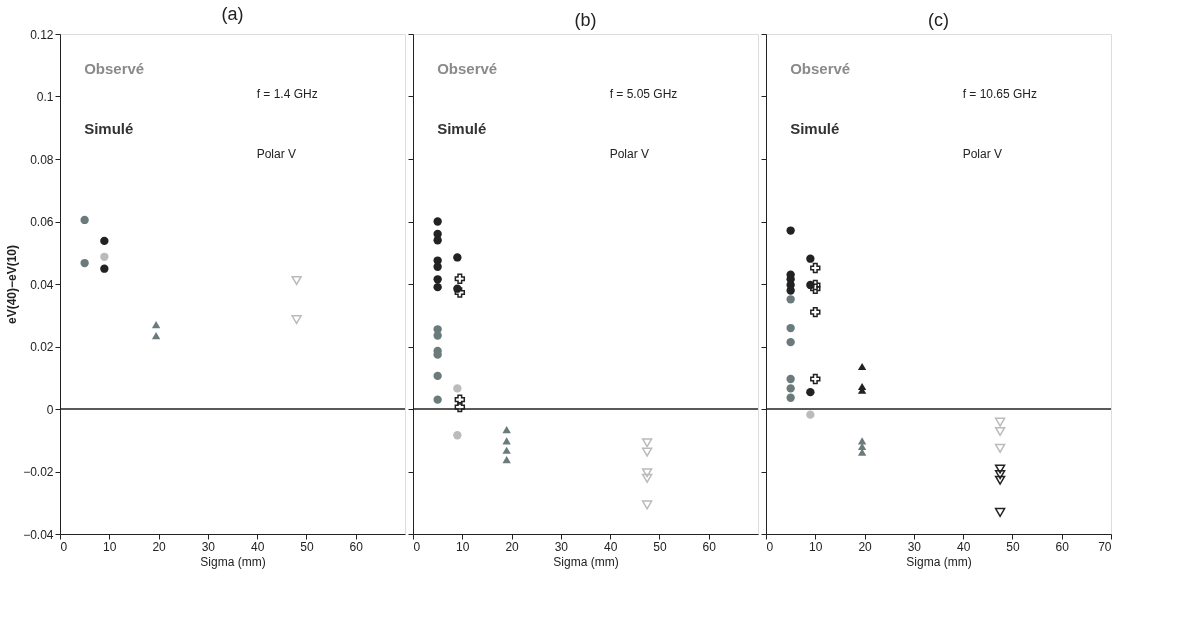 This screenshot has width=1193, height=639. I want to click on y-tick-label: −0.04, so click(38, 534).